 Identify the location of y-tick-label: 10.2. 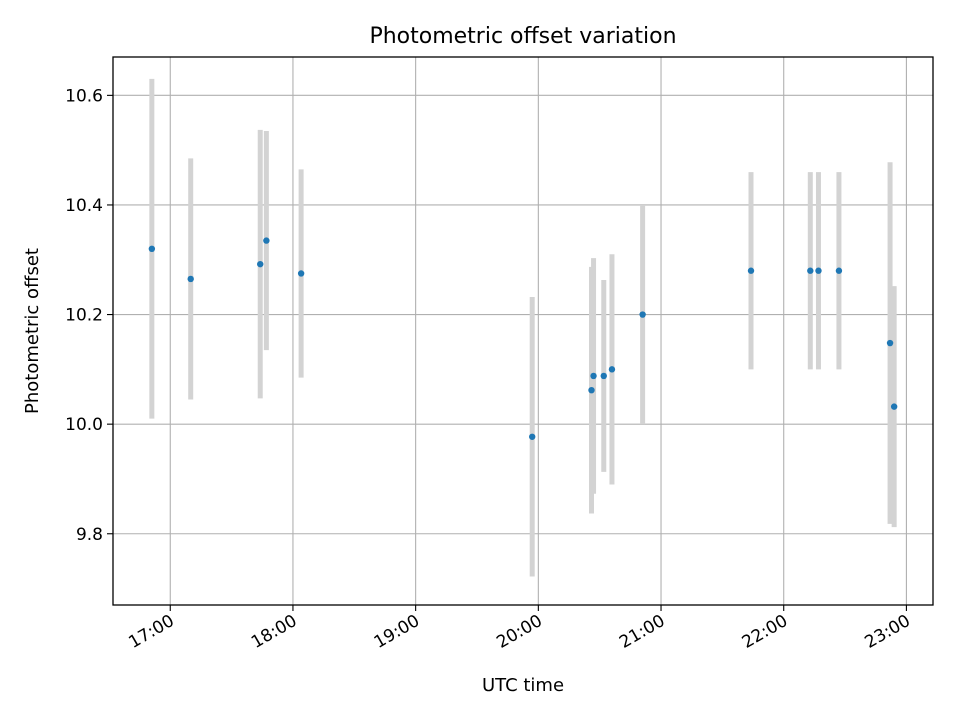
(84, 316).